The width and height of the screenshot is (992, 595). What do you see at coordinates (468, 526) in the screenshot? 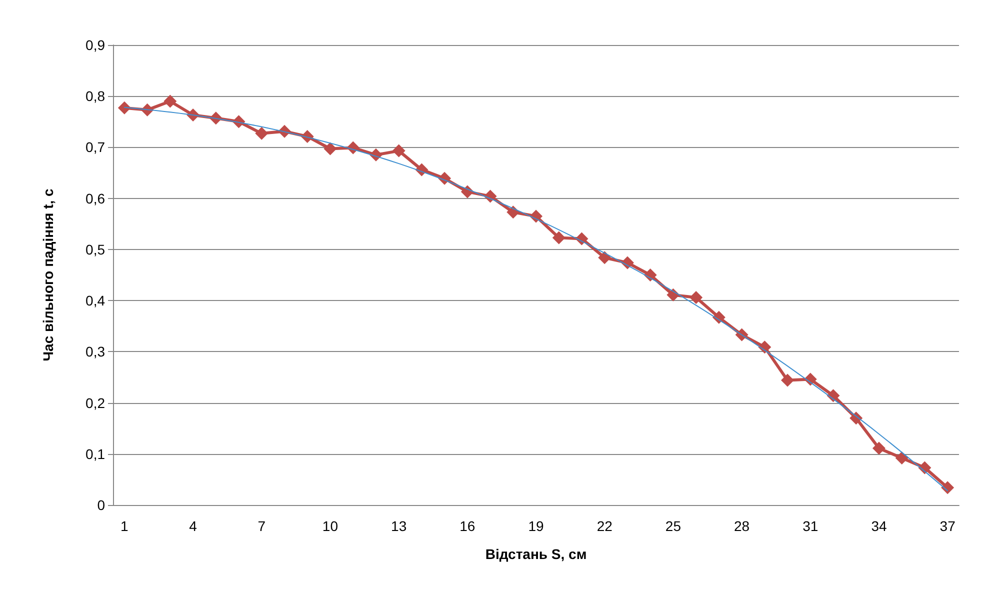
I see `x-tick-label: 16` at bounding box center [468, 526].